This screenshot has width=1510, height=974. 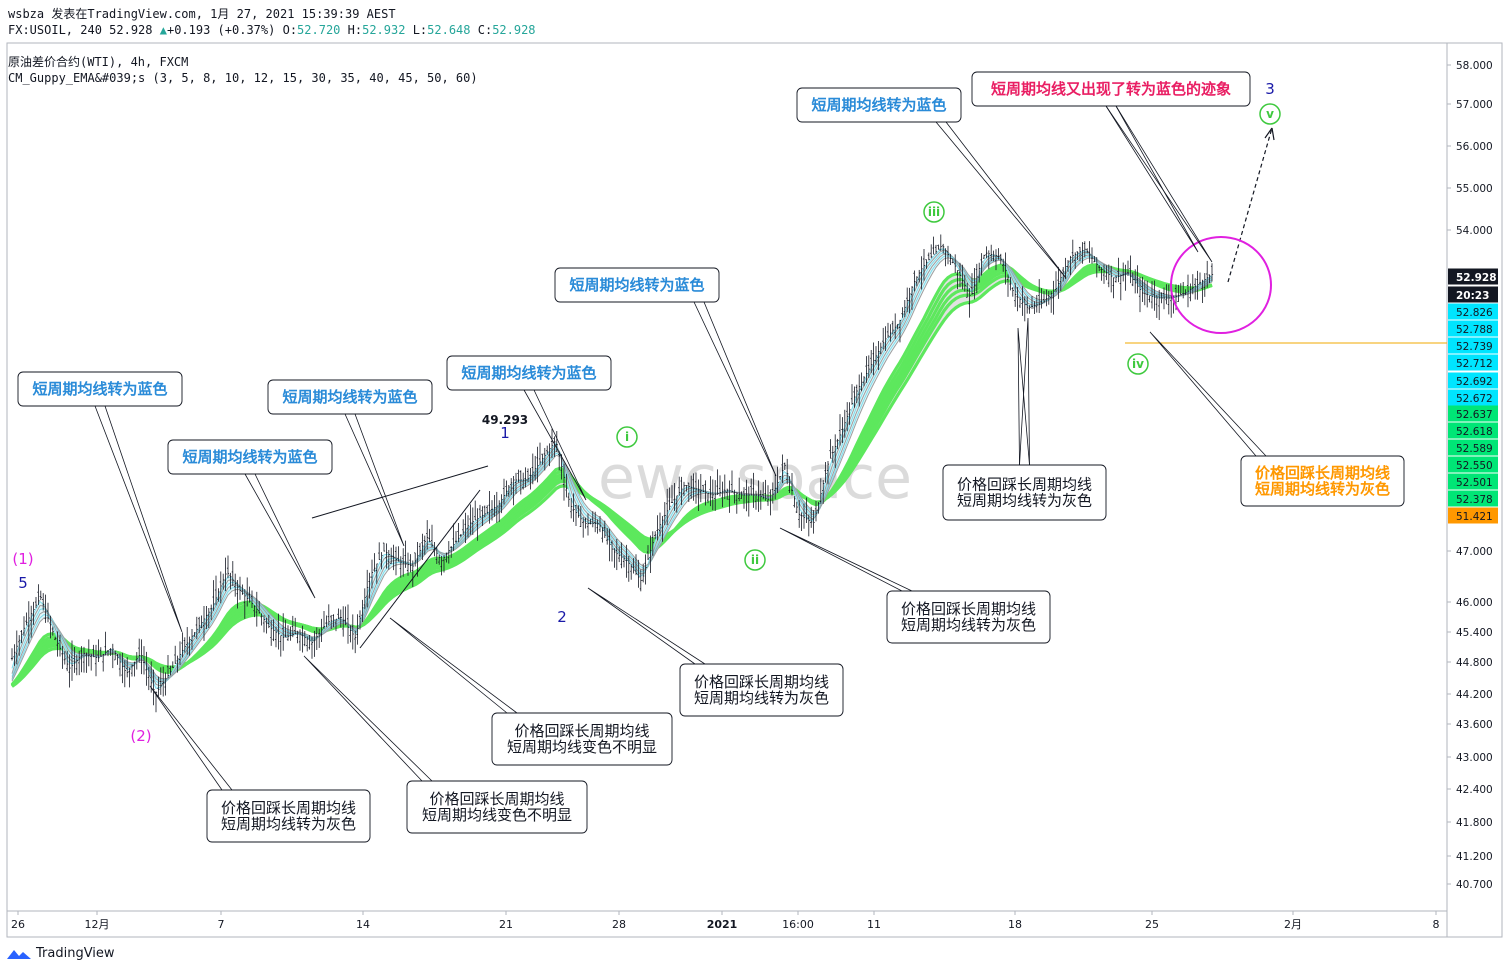 What do you see at coordinates (1474, 663) in the screenshot?
I see `y-tick-label: 44.800` at bounding box center [1474, 663].